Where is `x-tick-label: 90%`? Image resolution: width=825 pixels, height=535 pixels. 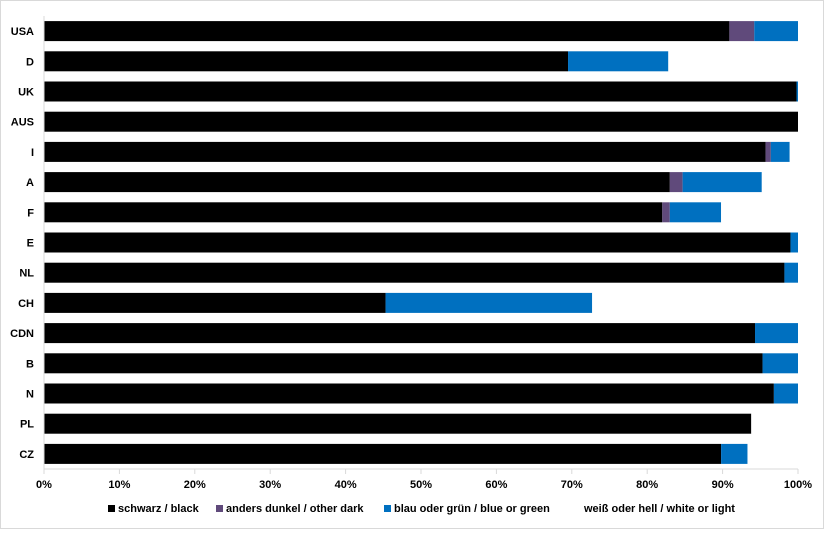 x-tick-label: 90% is located at coordinates (723, 485).